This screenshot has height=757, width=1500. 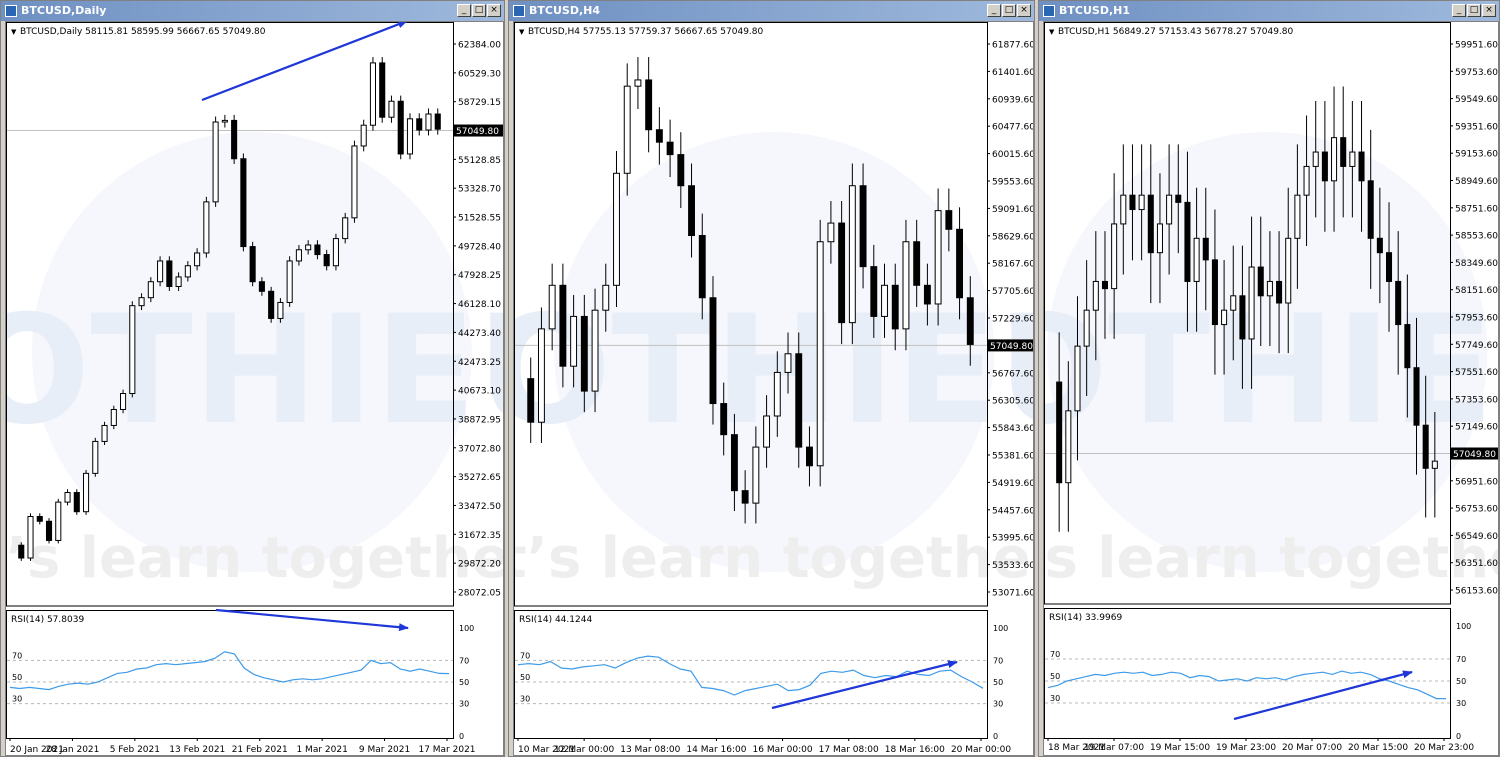 What do you see at coordinates (384, 750) in the screenshot?
I see `time-tick-label: 9 Mar 2021` at bounding box center [384, 750].